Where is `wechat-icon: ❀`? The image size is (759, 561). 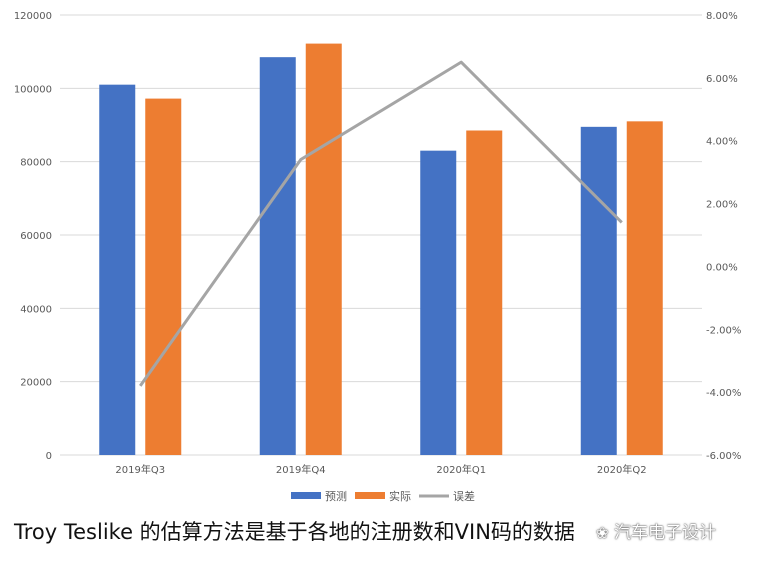 wechat-icon: ❀ is located at coordinates (602, 533).